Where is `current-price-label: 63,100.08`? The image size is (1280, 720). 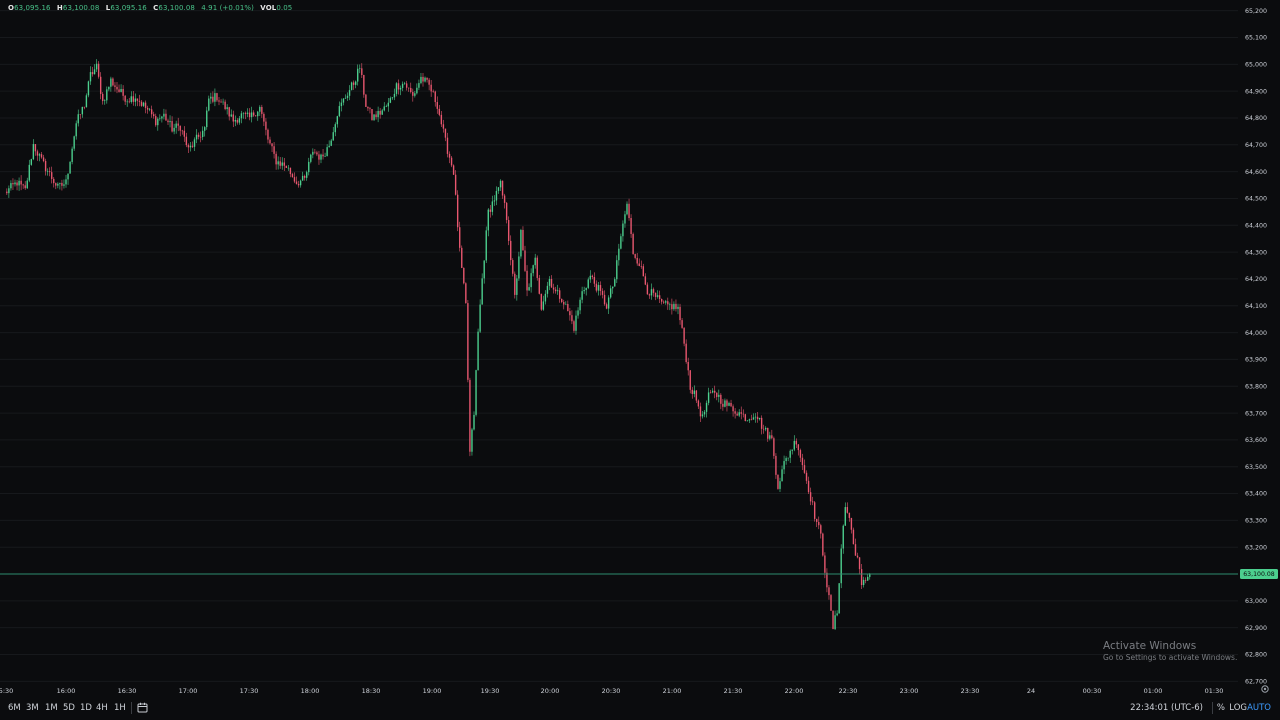 current-price-label: 63,100.08 is located at coordinates (1259, 574).